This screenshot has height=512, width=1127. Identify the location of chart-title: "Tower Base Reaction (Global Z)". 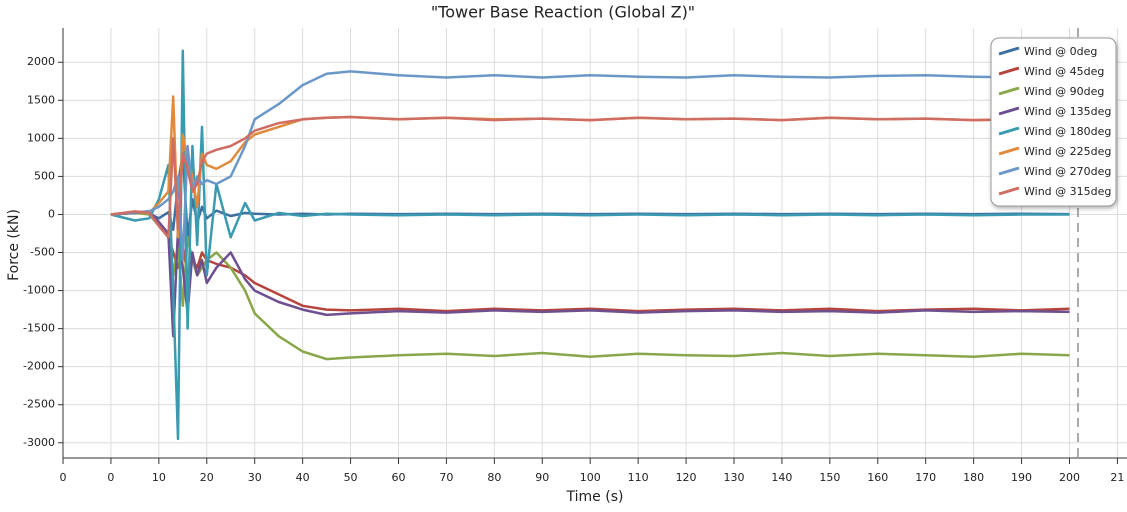
(563, 12).